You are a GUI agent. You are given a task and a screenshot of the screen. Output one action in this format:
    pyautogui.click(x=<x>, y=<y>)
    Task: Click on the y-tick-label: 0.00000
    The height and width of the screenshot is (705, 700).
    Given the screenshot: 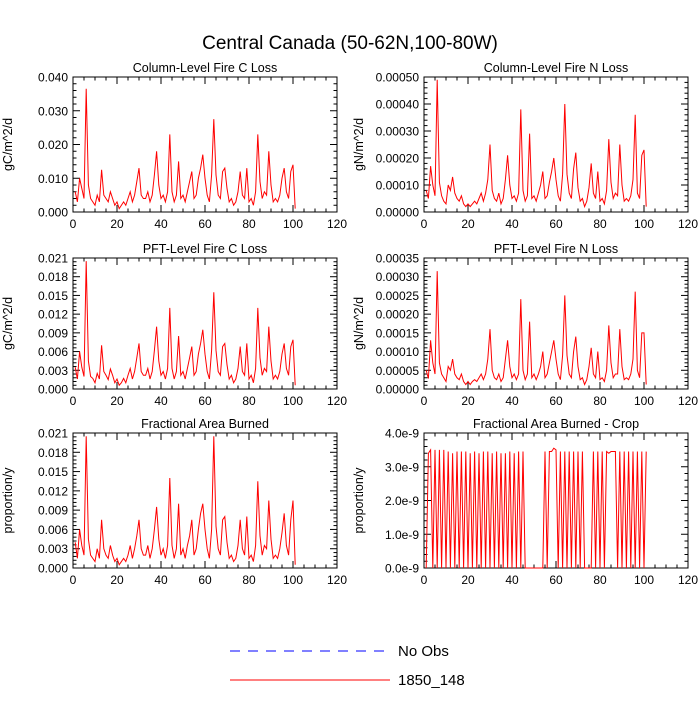 What is the action you would take?
    pyautogui.click(x=398, y=390)
    